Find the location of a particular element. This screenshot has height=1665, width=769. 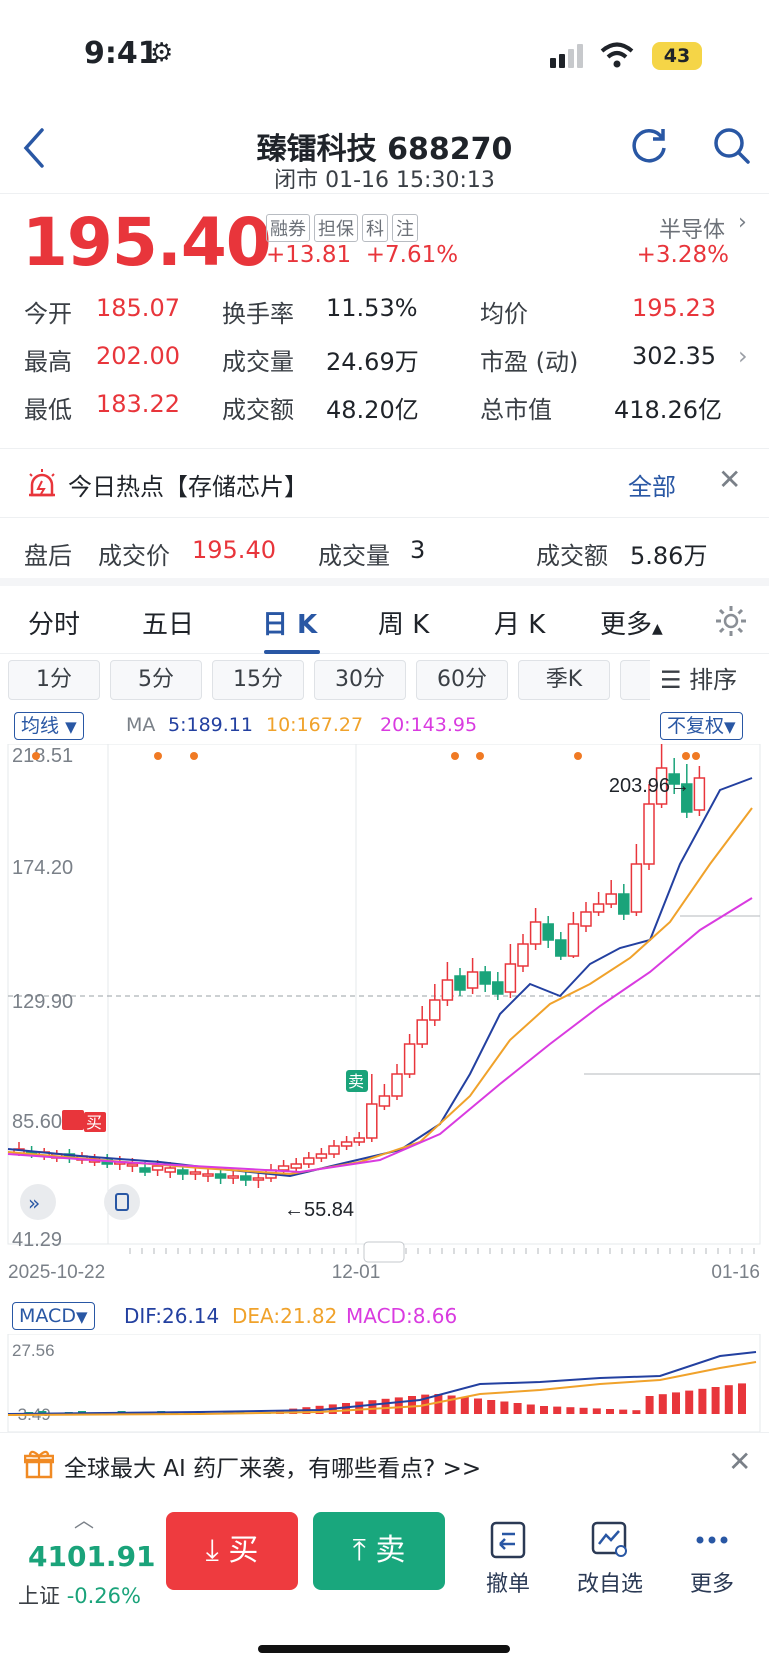

buy-arrow-icon: ⤓ is located at coordinates (217, 1550).